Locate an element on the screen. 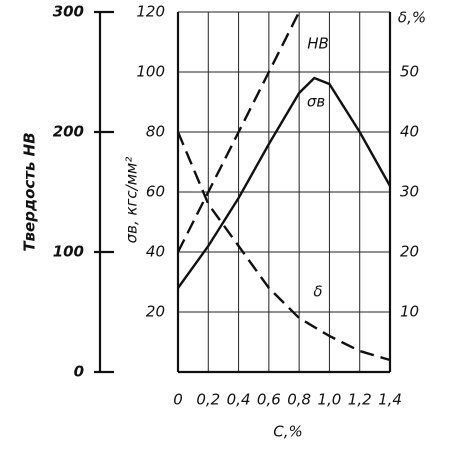 Image resolution: width=455 pixels, height=458 pixels. series-label: σв is located at coordinates (316, 102).